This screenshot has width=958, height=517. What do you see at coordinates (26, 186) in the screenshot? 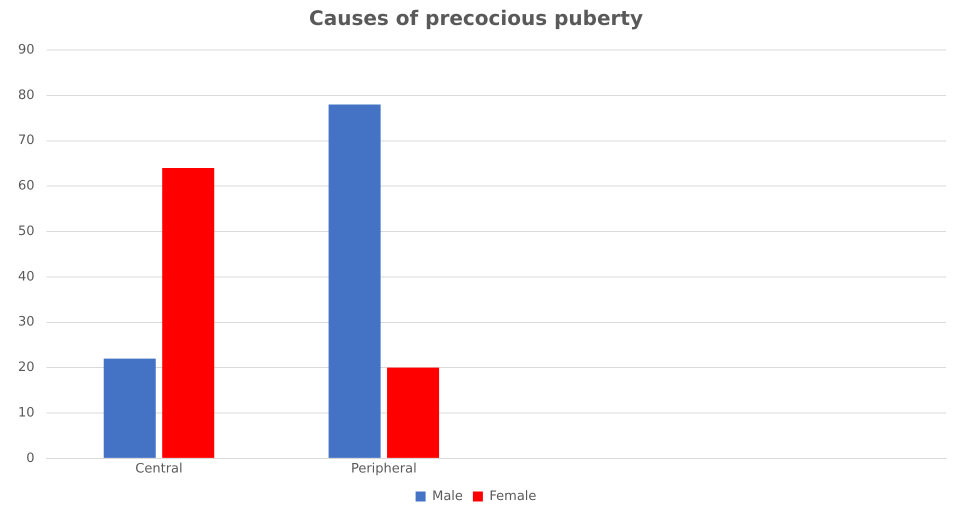
I see `y-tick-label: 60` at bounding box center [26, 186].